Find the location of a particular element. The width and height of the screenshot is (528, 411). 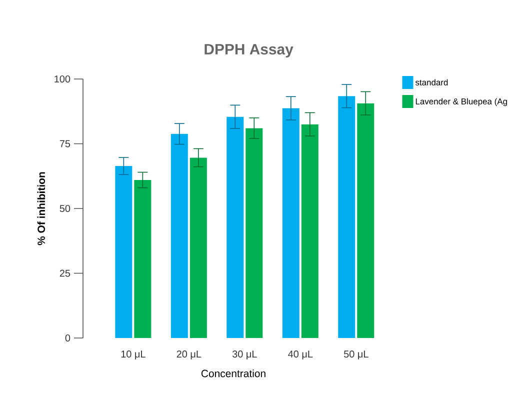

x-tick-label: 30 μL is located at coordinates (244, 355).